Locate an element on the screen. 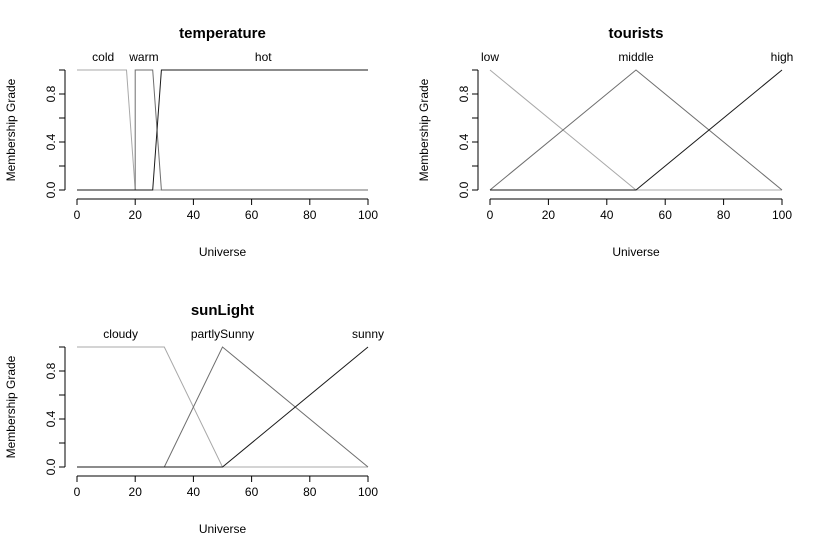 Image resolution: width=827 pixels, height=554 pixels. set-label-high: high is located at coordinates (782, 57).